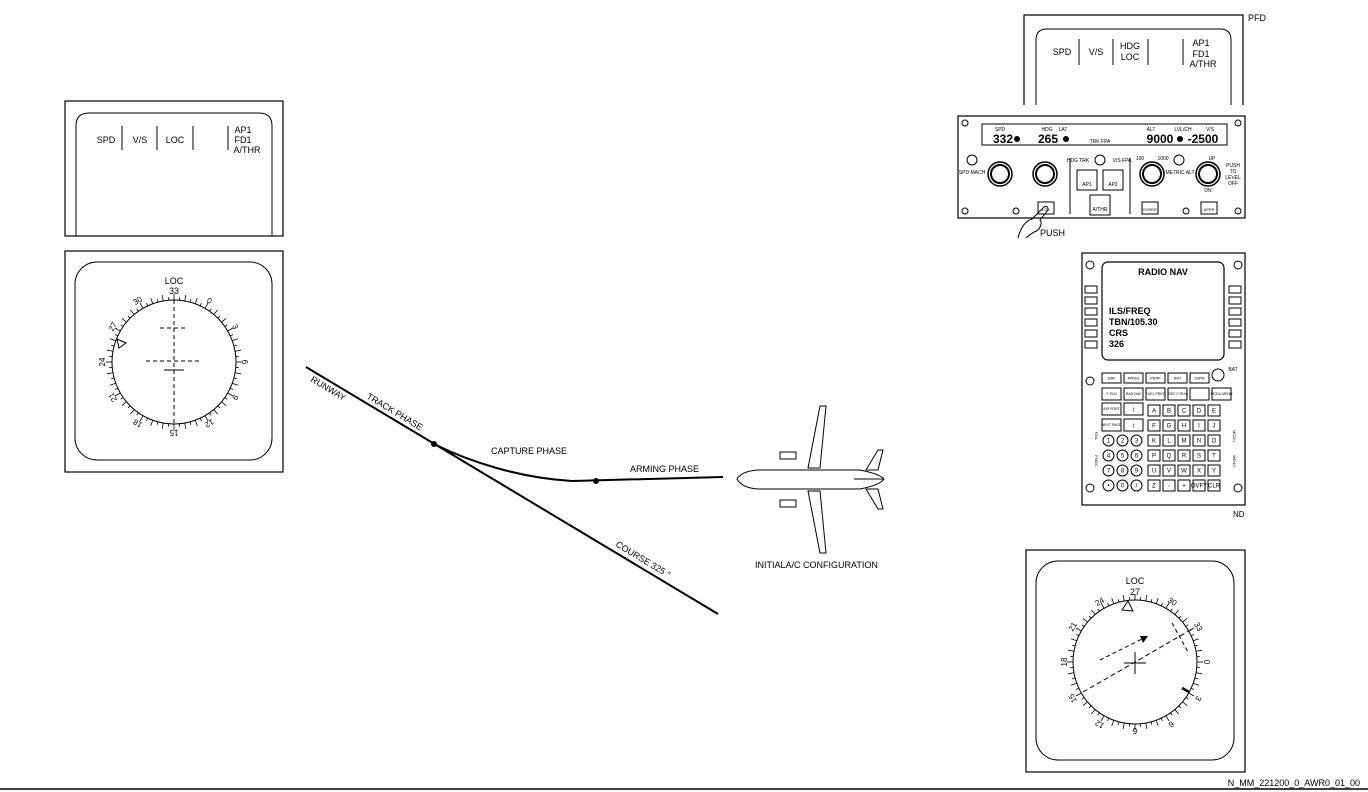 The width and height of the screenshot is (1368, 792). Describe the element at coordinates (1169, 425) in the screenshot. I see `mcdu-key: G` at that location.